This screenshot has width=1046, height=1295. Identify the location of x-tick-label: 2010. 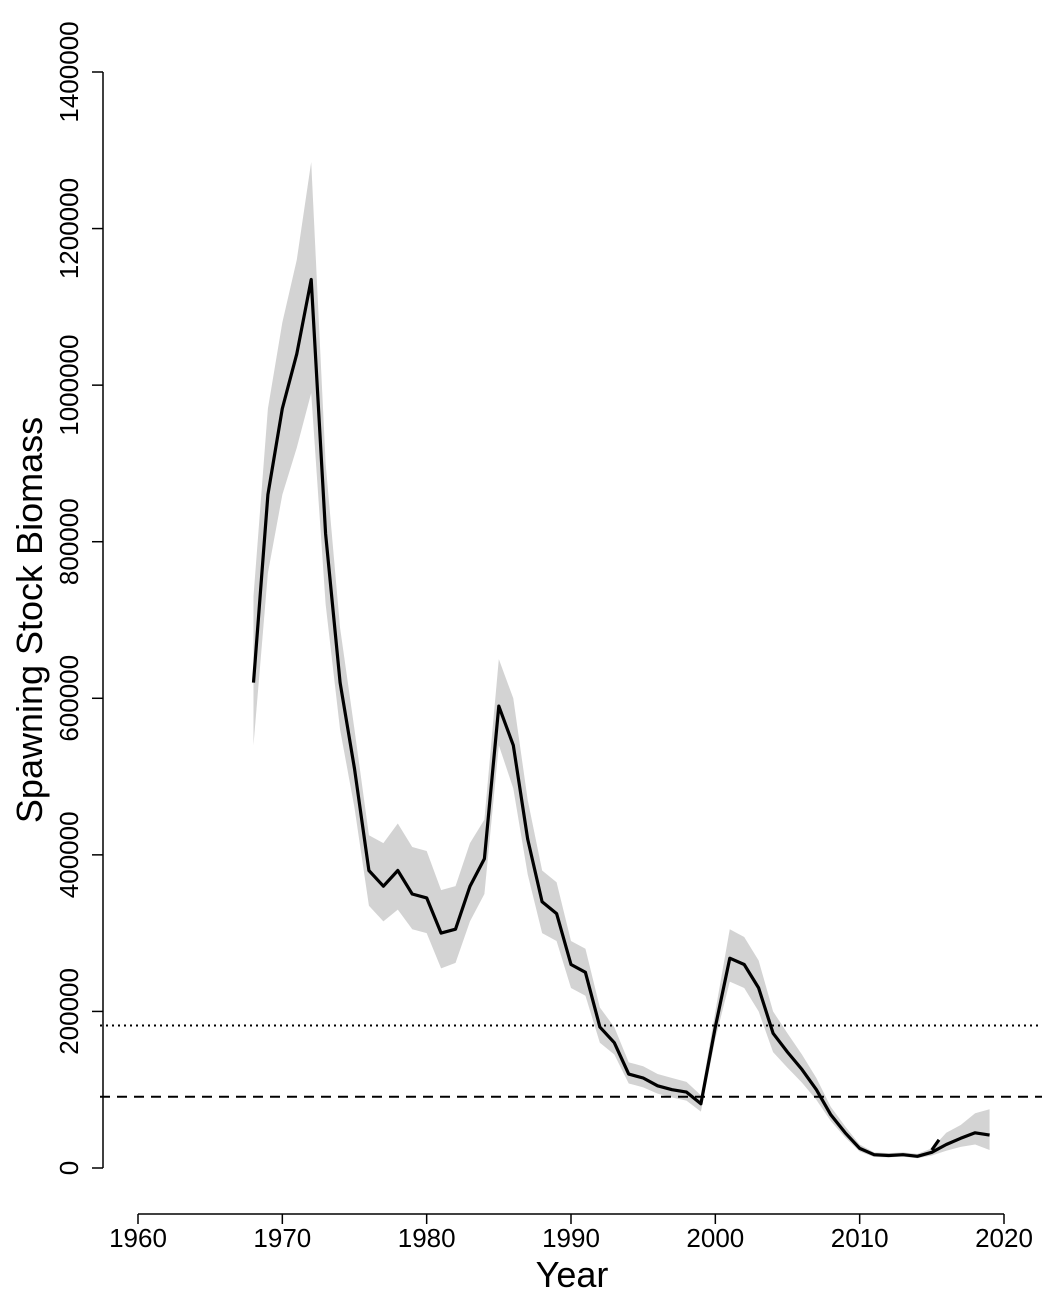
(860, 1238).